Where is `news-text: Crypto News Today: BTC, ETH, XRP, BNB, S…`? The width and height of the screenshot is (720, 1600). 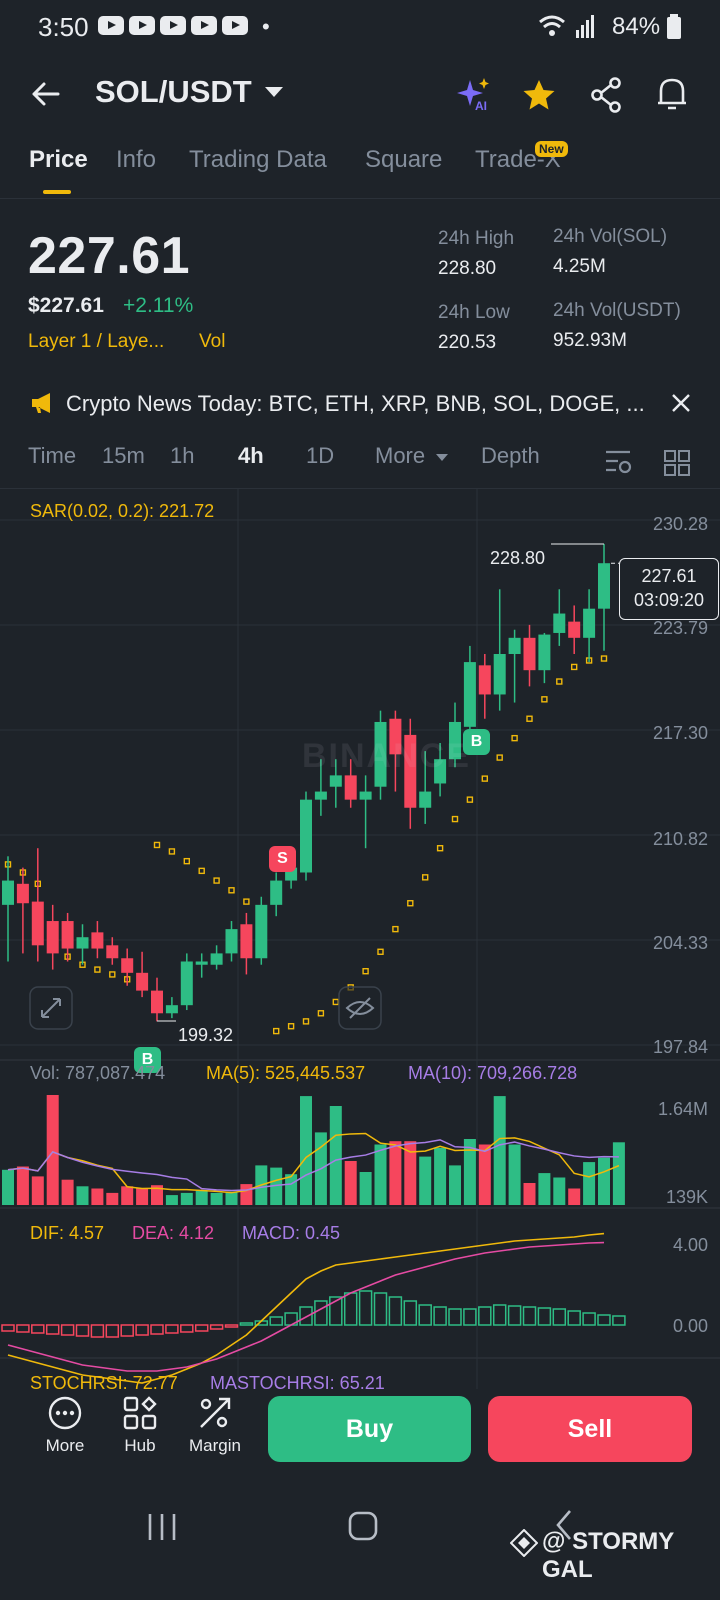 news-text: Crypto News Today: BTC, ETH, XRP, BNB, S… is located at coordinates (355, 403).